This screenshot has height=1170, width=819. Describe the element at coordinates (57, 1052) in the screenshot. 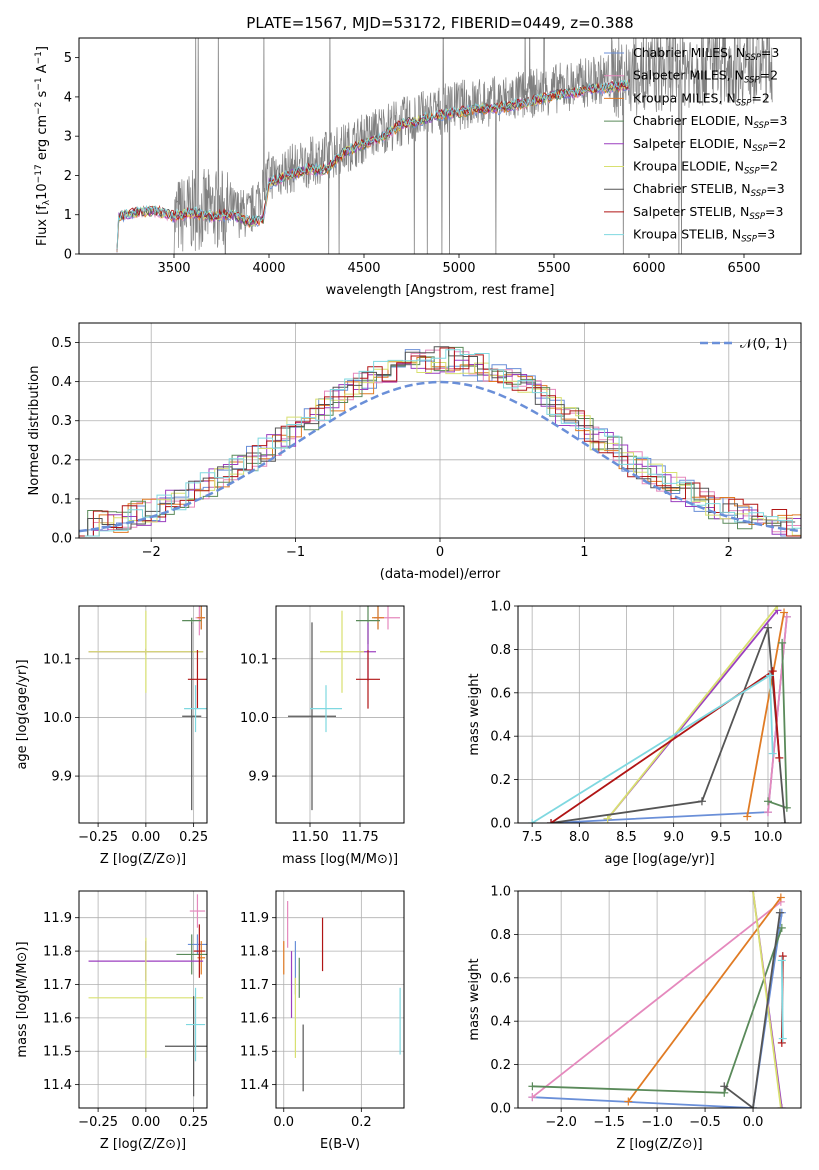

I see `y-tick-label: 11.5` at that location.